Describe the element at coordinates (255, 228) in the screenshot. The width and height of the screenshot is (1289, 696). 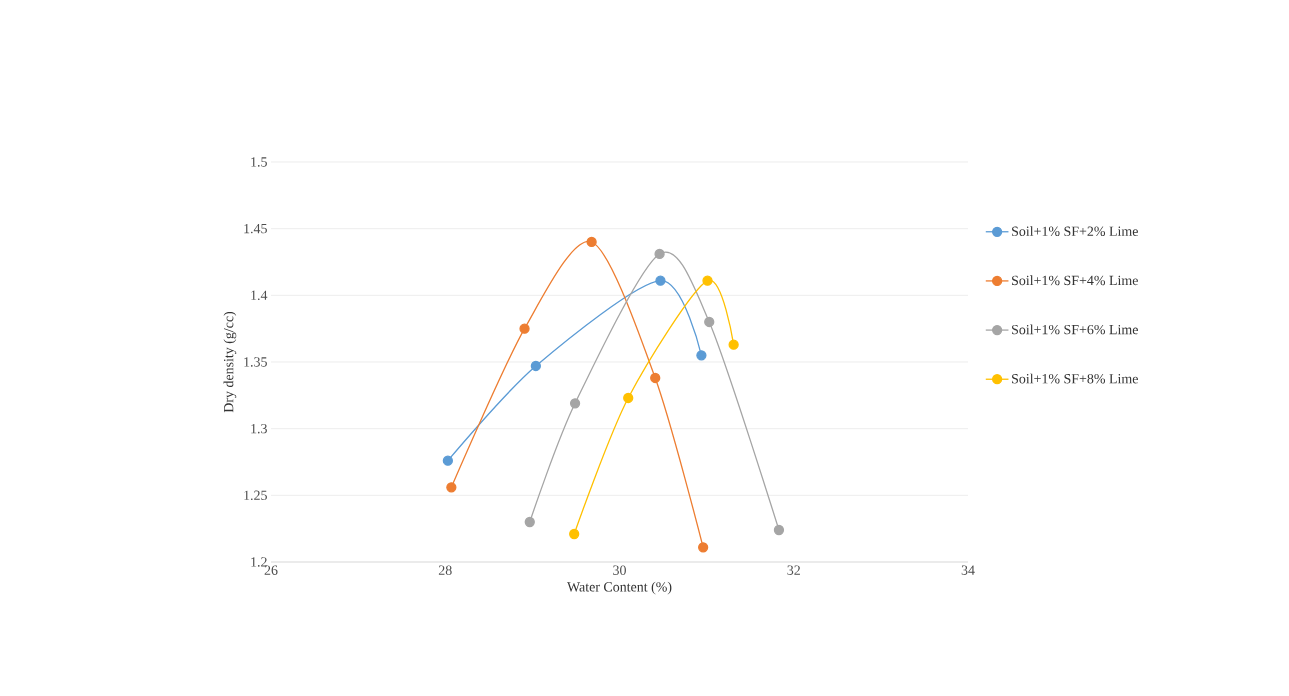
I see `y-tick-label: 1.45` at that location.